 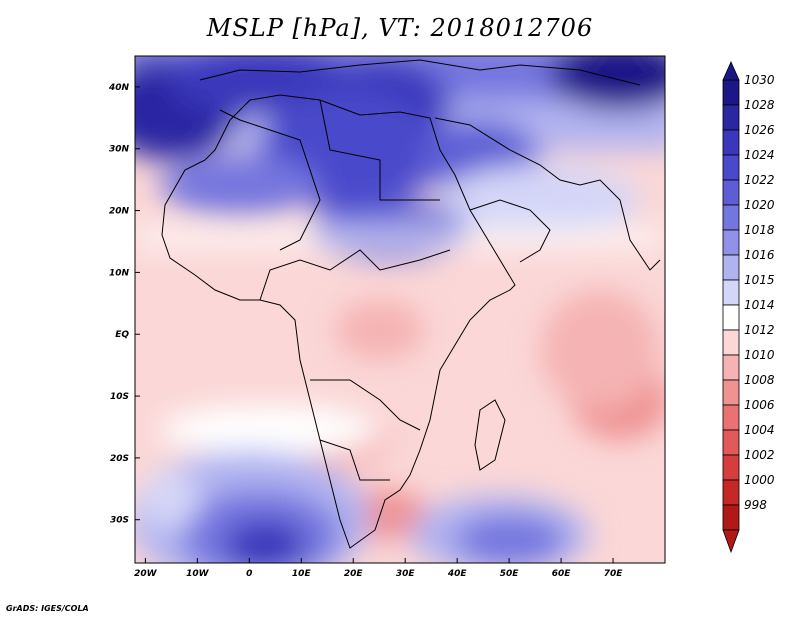 What do you see at coordinates (378, 568) in the screenshot?
I see `longitude-axis: 20W 10W 0 10E 20E 30E 40E 50E 60E 70E` at bounding box center [378, 568].